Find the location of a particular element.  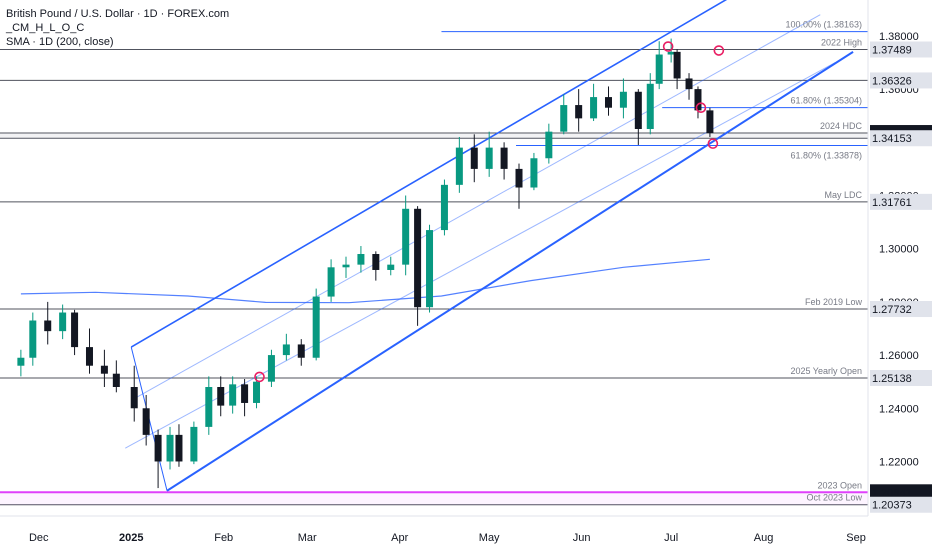

sma-label: SMA · 1D (200, close) is located at coordinates (60, 42).